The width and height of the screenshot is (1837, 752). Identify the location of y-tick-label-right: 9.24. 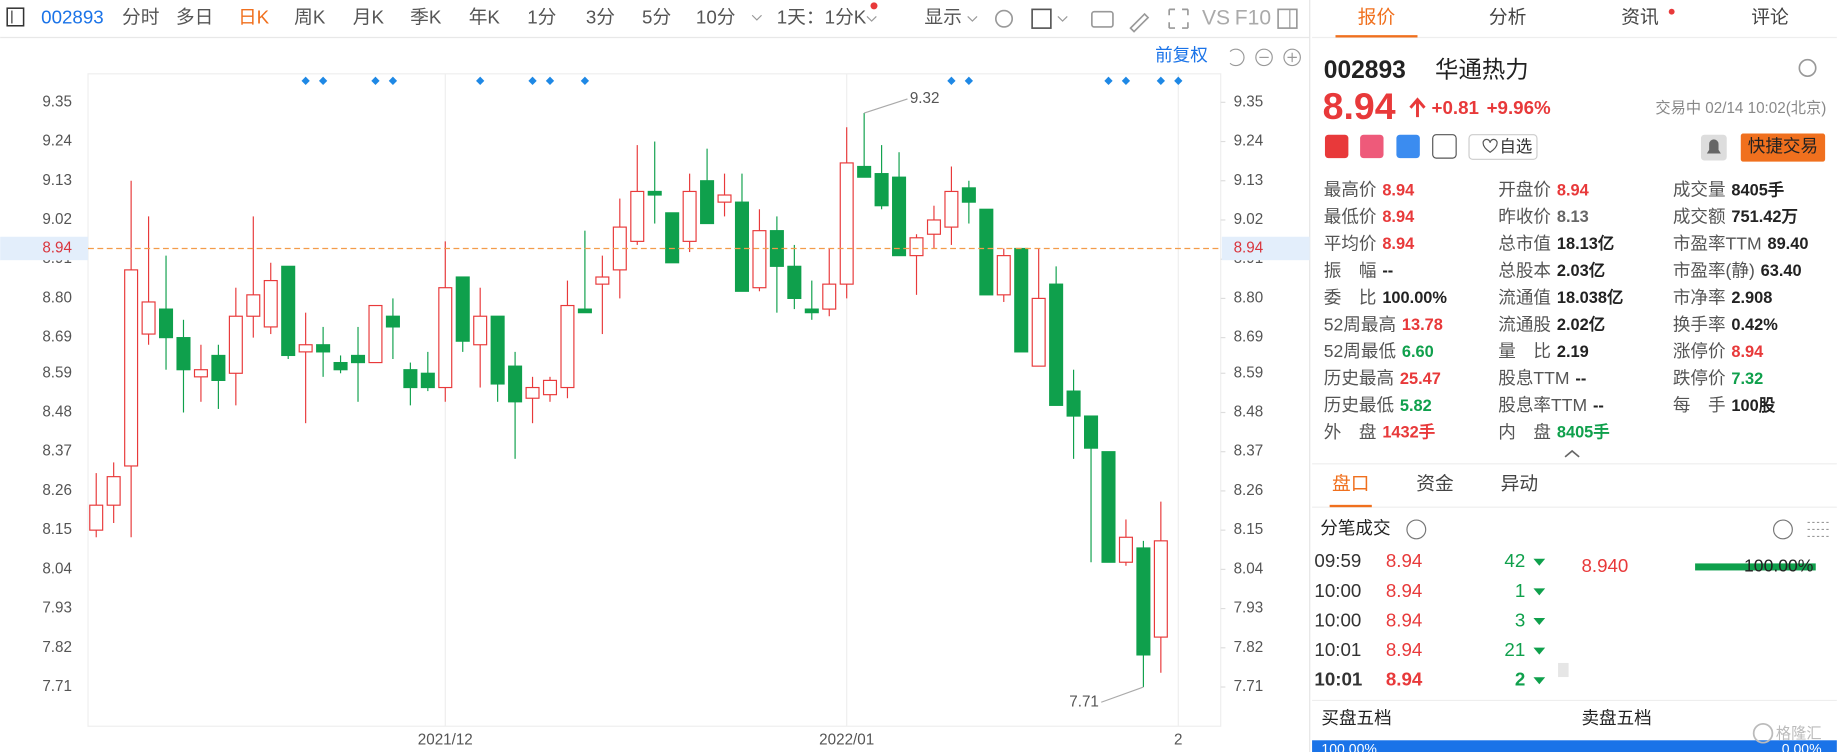
(1249, 141).